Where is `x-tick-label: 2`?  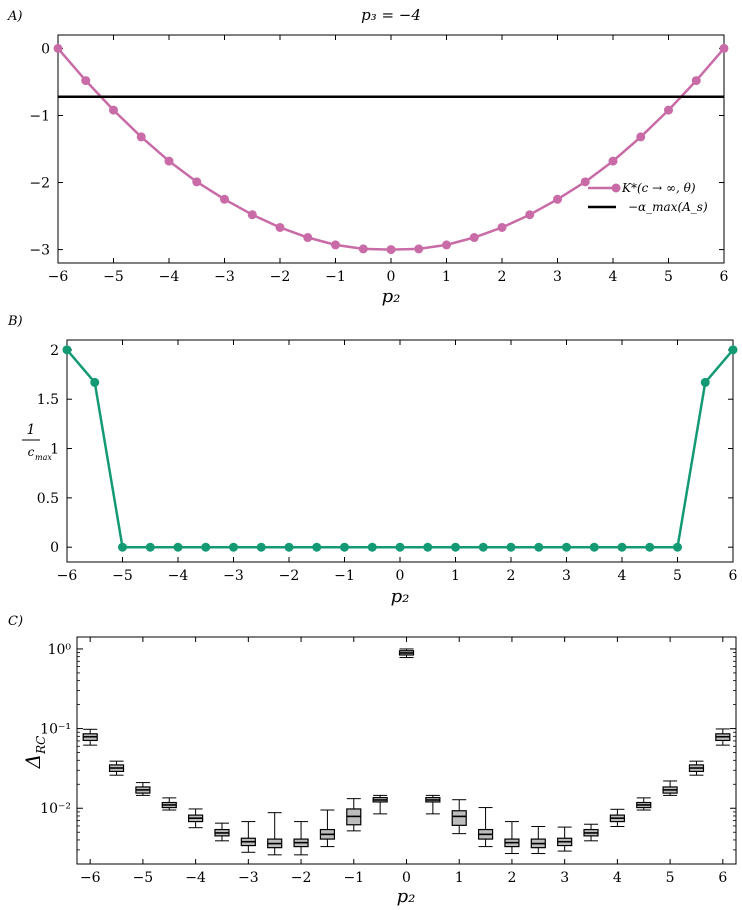
x-tick-label: 2 is located at coordinates (502, 277).